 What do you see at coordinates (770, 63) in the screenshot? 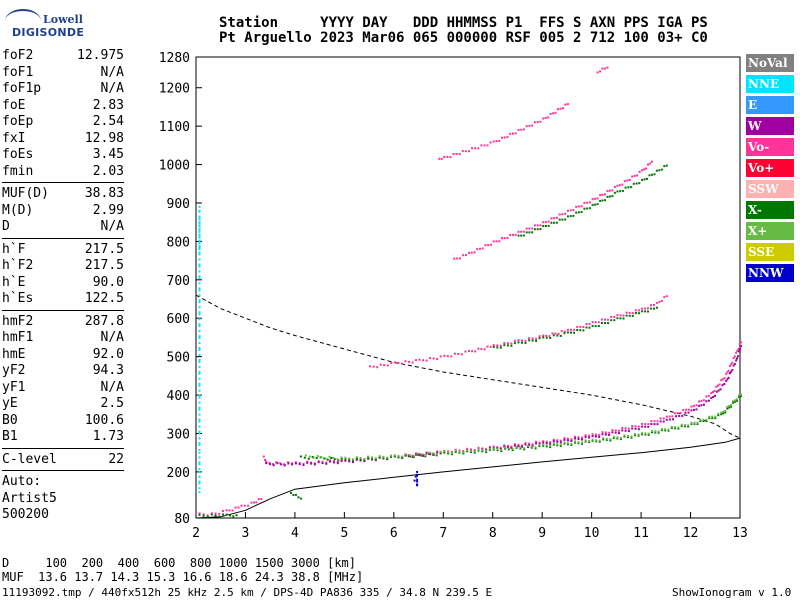
I see `legend-entry: NoVal` at bounding box center [770, 63].